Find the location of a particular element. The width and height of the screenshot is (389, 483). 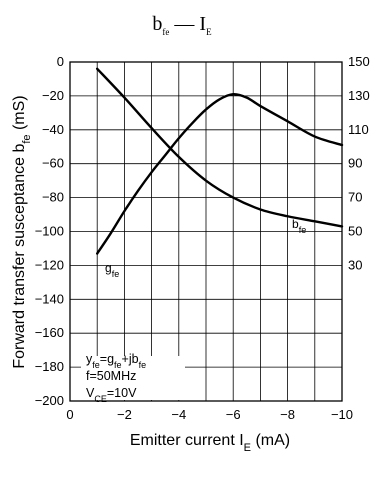

right-tick-label: 130 is located at coordinates (359, 95).